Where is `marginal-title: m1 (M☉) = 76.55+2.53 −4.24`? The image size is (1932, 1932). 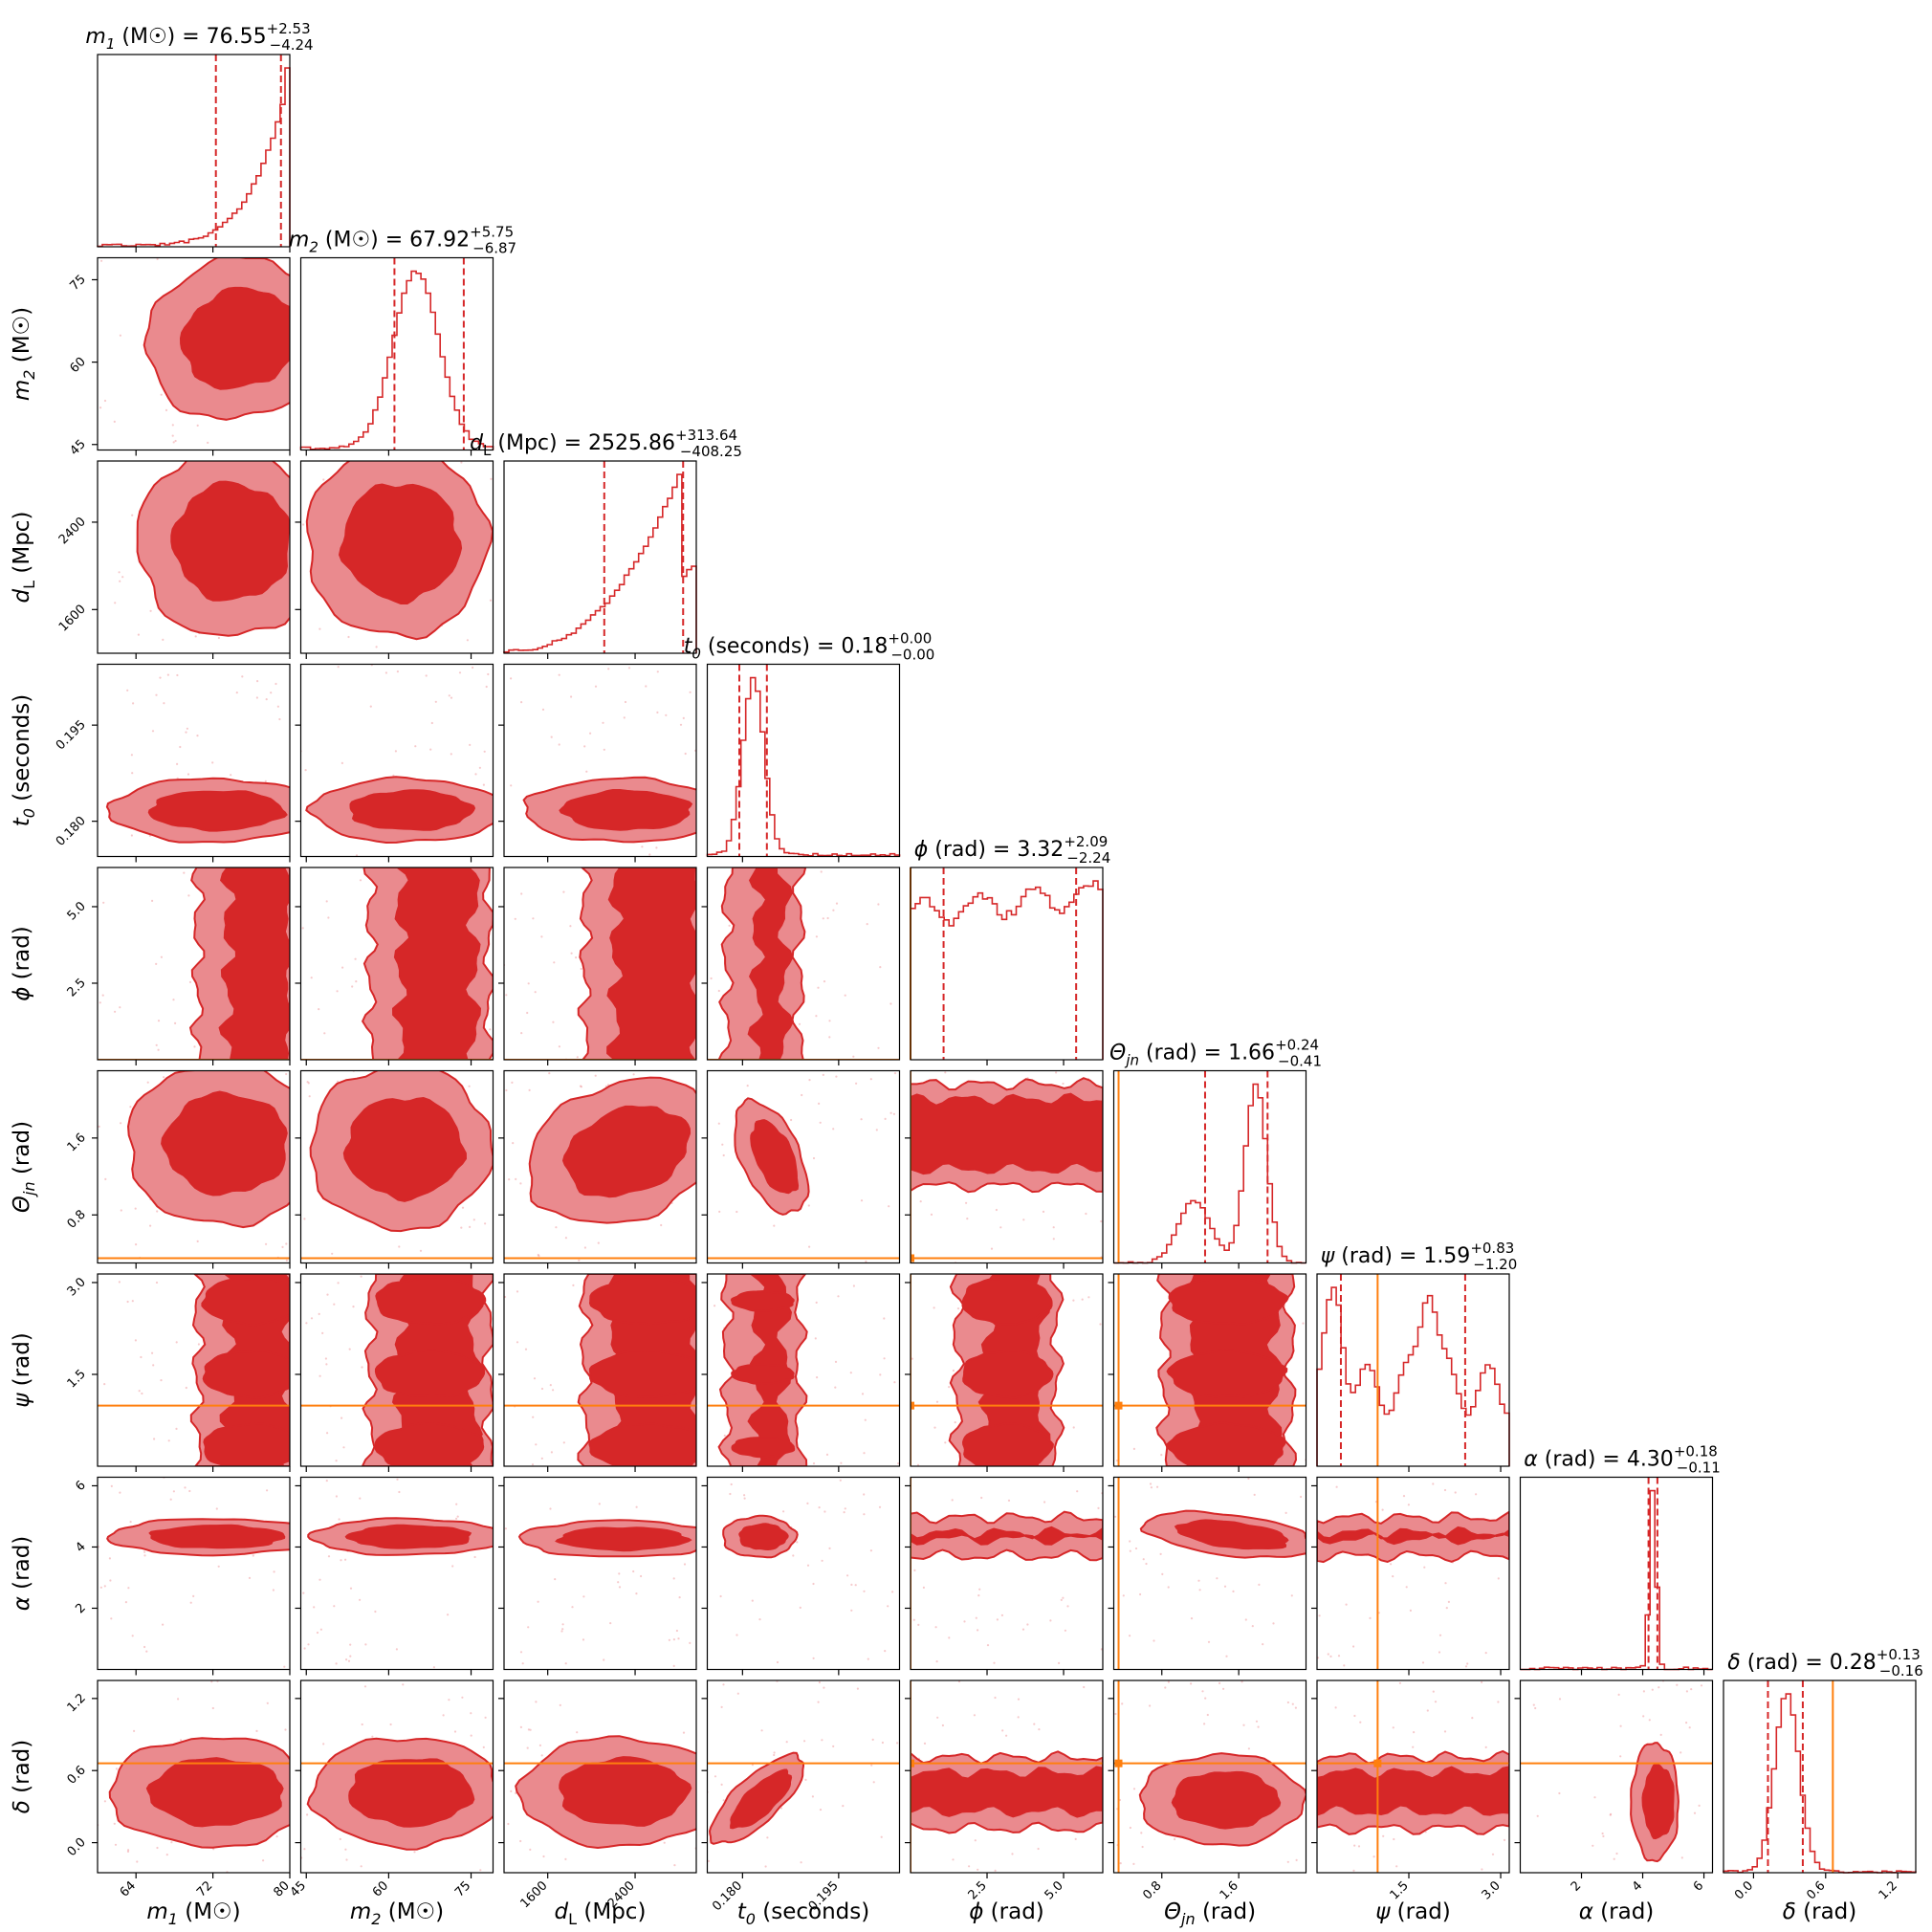
marginal-title: m1 (M☉) = 76.55+2.53 −4.24 is located at coordinates (199, 37).